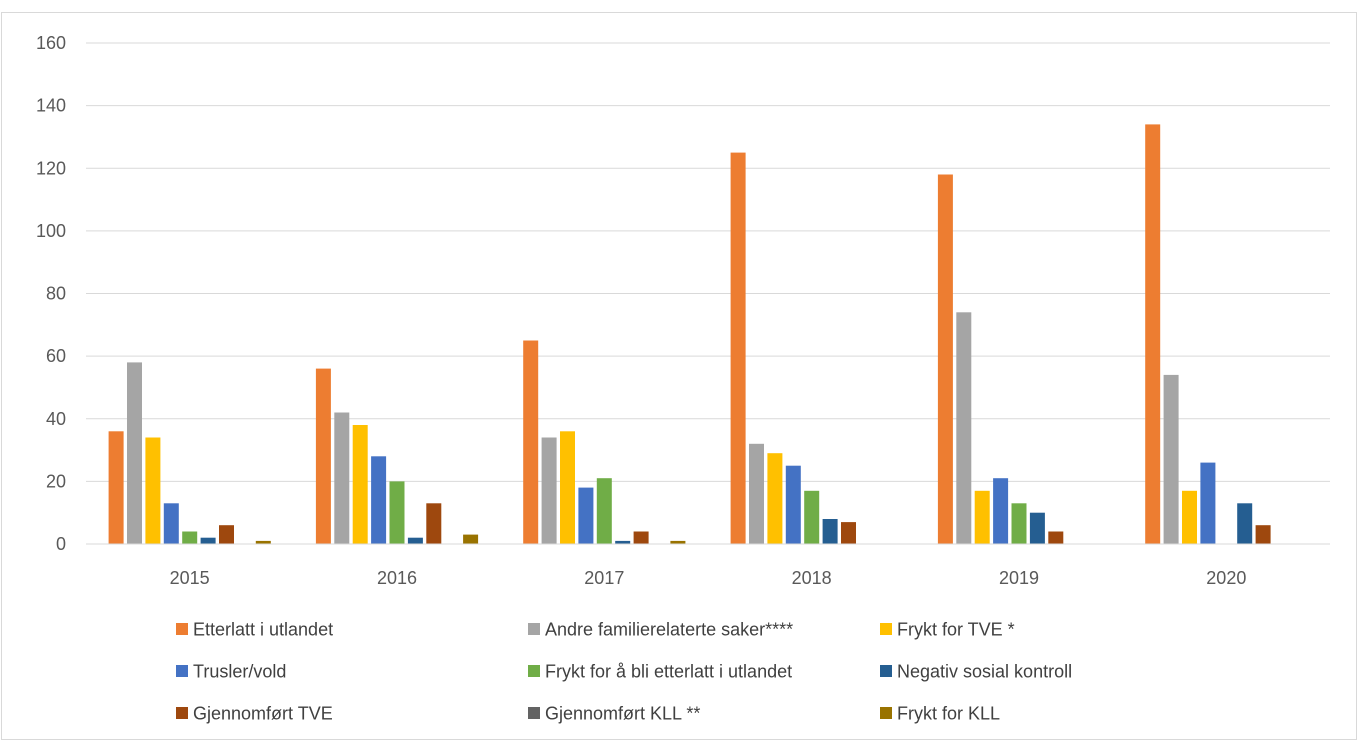 This screenshot has width=1360, height=742. What do you see at coordinates (812, 578) in the screenshot?
I see `x-tick-label: 2018` at bounding box center [812, 578].